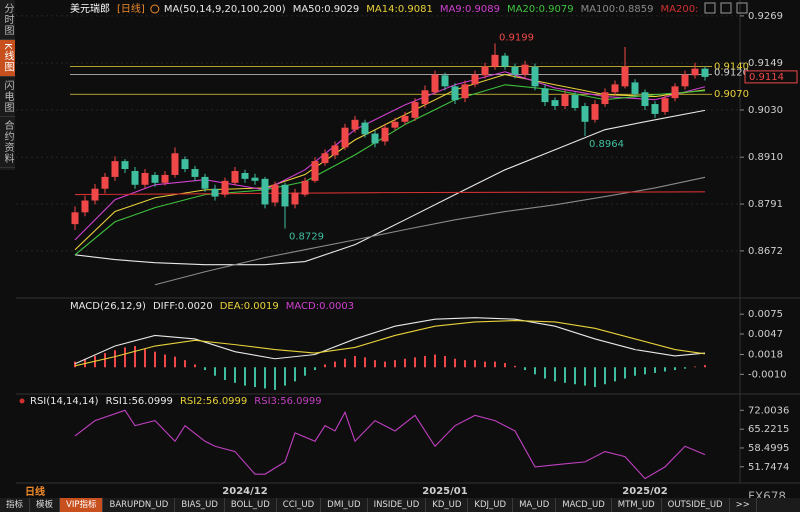  What do you see at coordinates (306, 236) in the screenshot?
I see `extreme-label: 0.8729` at bounding box center [306, 236].